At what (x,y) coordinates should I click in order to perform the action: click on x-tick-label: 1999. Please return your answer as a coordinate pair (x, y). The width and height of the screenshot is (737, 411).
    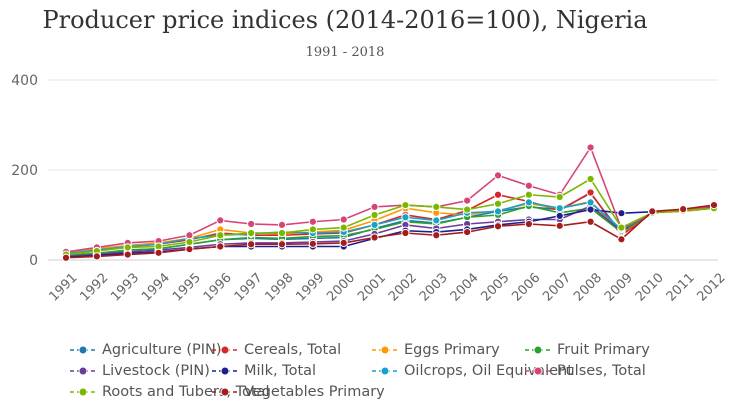
    Looking at the image, I should click on (310, 288).